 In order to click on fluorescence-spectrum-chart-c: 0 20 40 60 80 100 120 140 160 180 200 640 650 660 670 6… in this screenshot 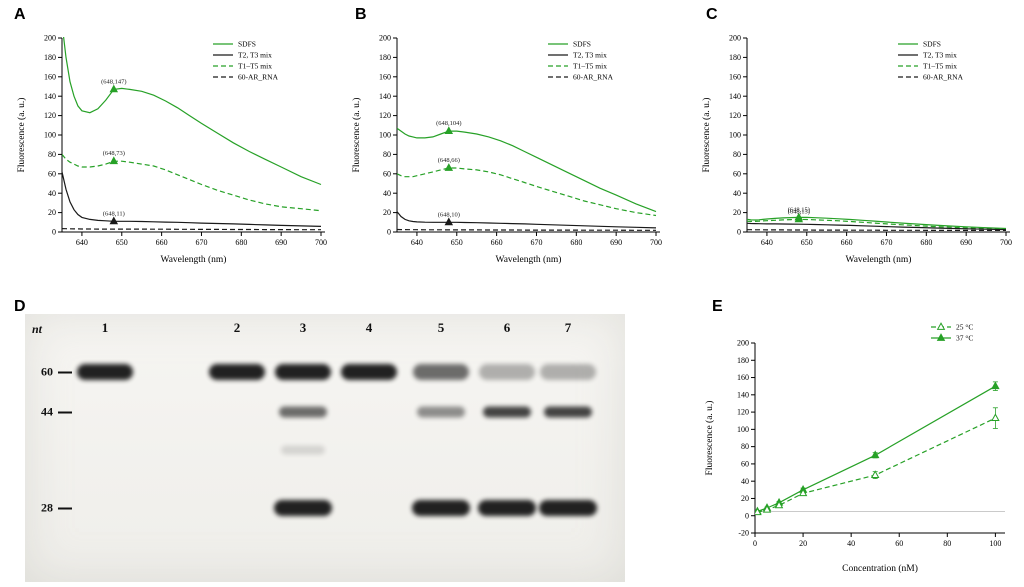, I will do `click(856, 149)`.